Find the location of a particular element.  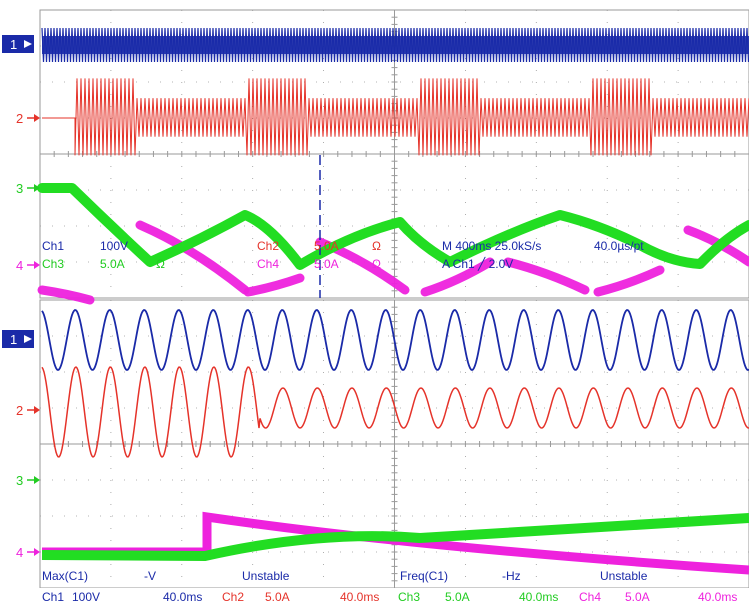

bottom-channel-markers: 1 2 3 4 is located at coordinates (21, 445).